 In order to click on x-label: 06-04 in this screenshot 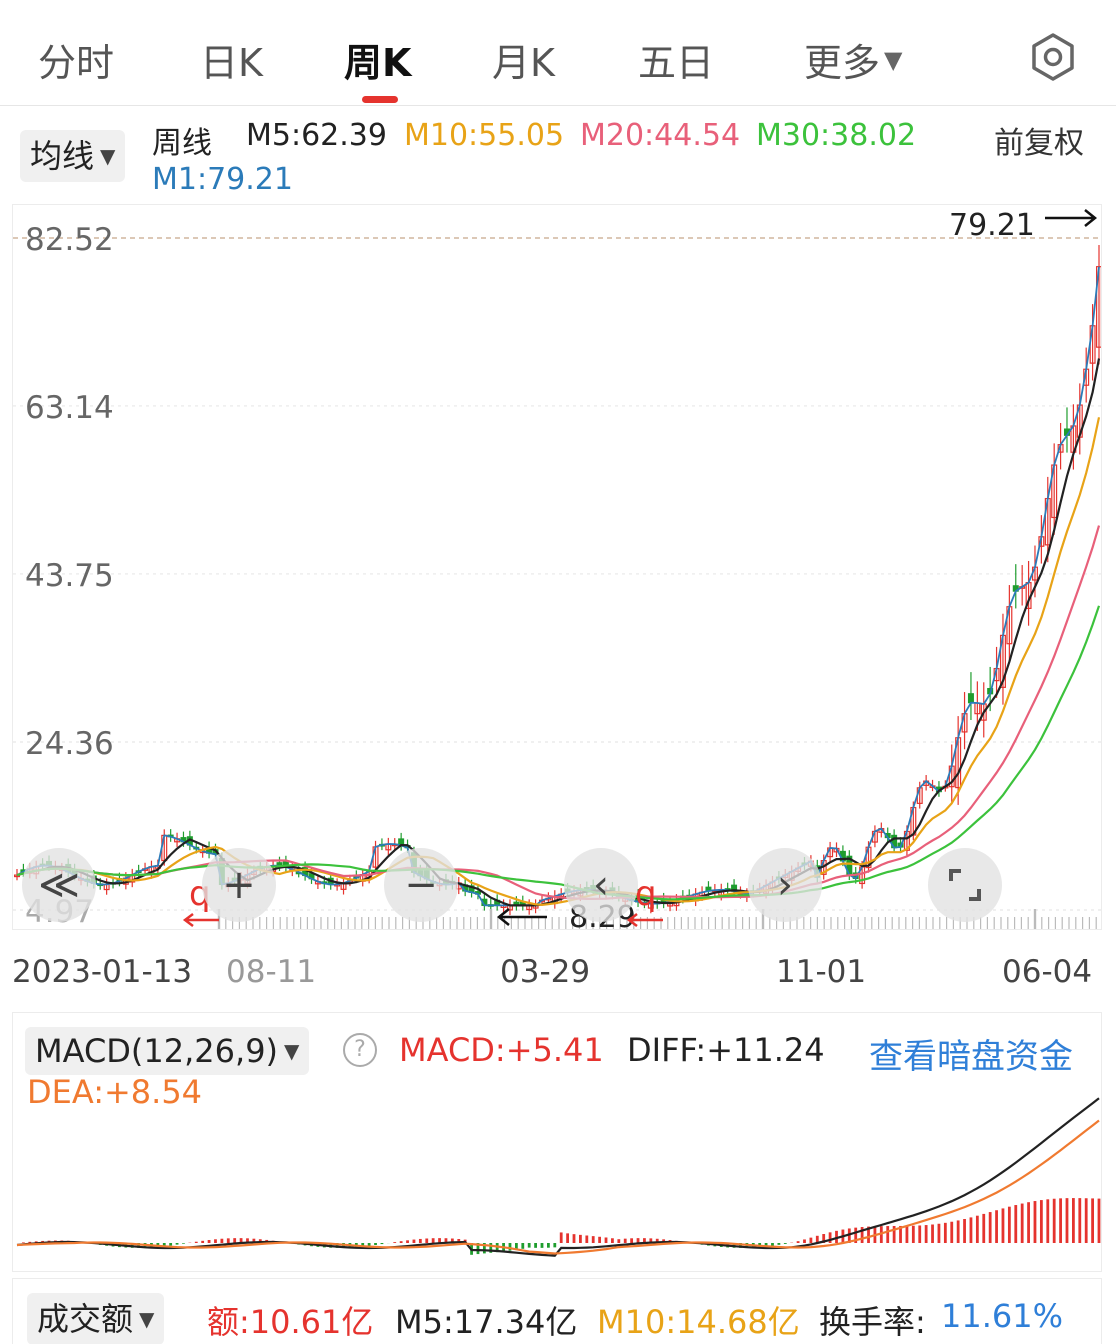, I will do `click(1047, 972)`.